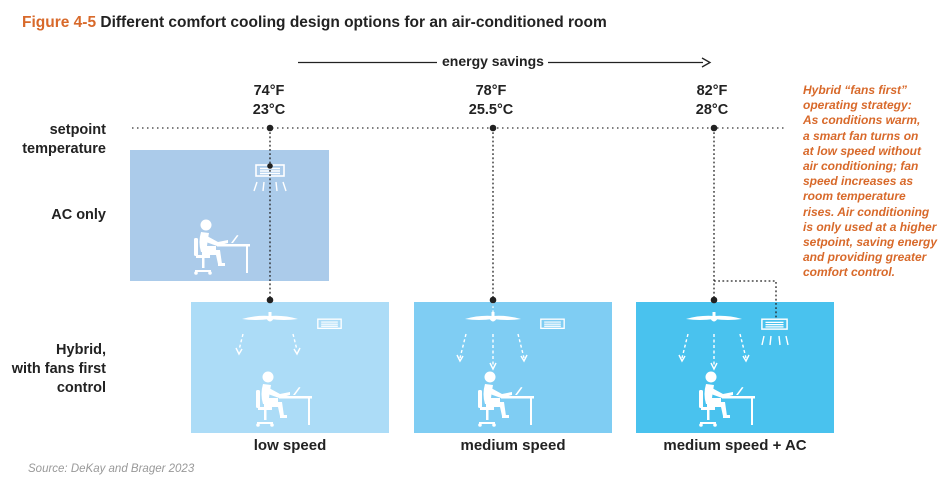  What do you see at coordinates (269, 110) in the screenshot?
I see `setpoint-celsius: 23°C` at bounding box center [269, 110].